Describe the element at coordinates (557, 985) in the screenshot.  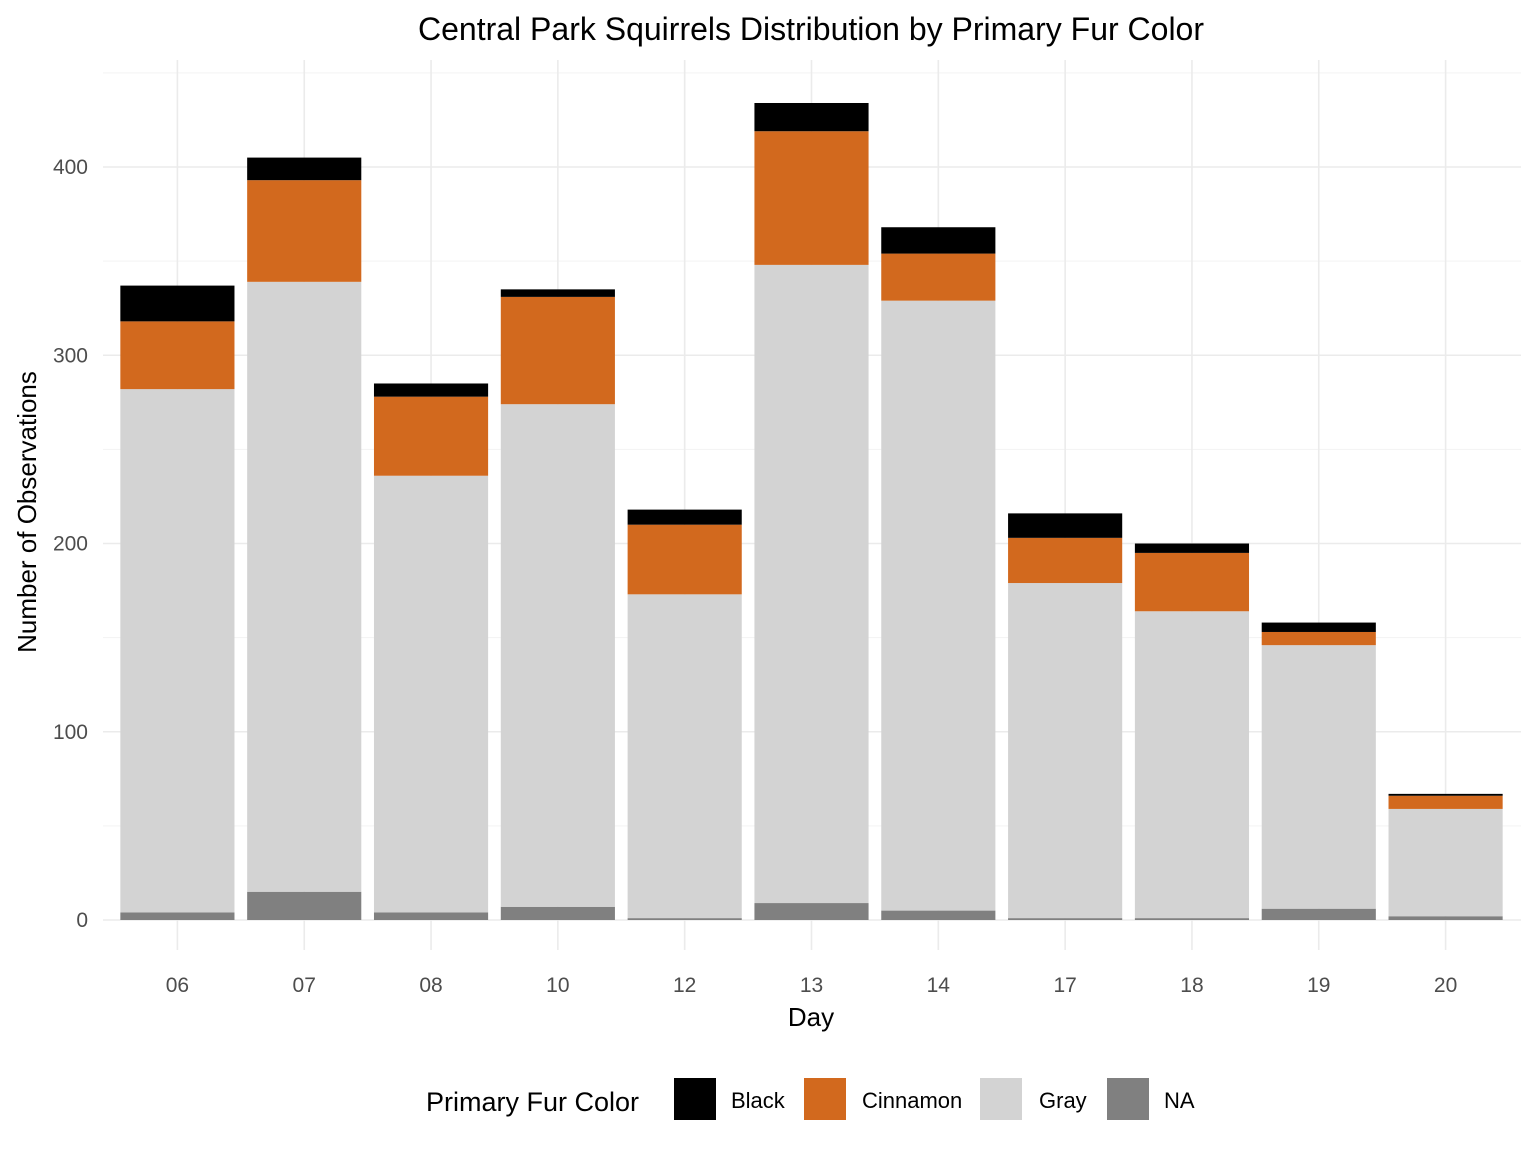
I see `x-tick-label: 10` at that location.